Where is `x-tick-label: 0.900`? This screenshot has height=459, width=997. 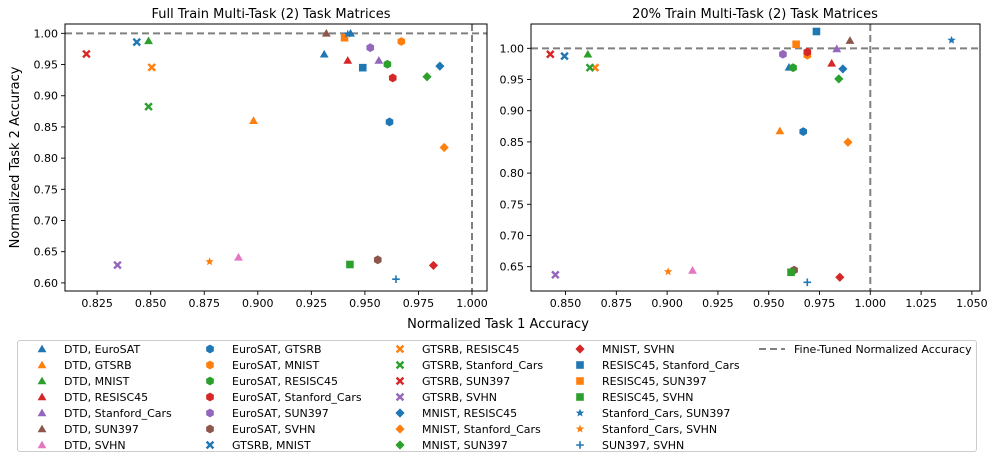
x-tick-label: 0.900 is located at coordinates (667, 303).